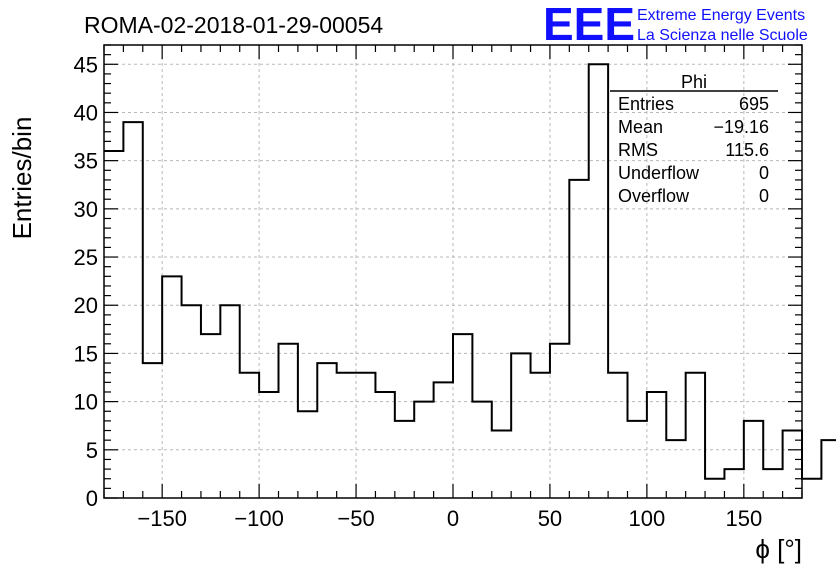 The width and height of the screenshot is (836, 572). I want to click on stats-row-label: Overflow, so click(654, 196).